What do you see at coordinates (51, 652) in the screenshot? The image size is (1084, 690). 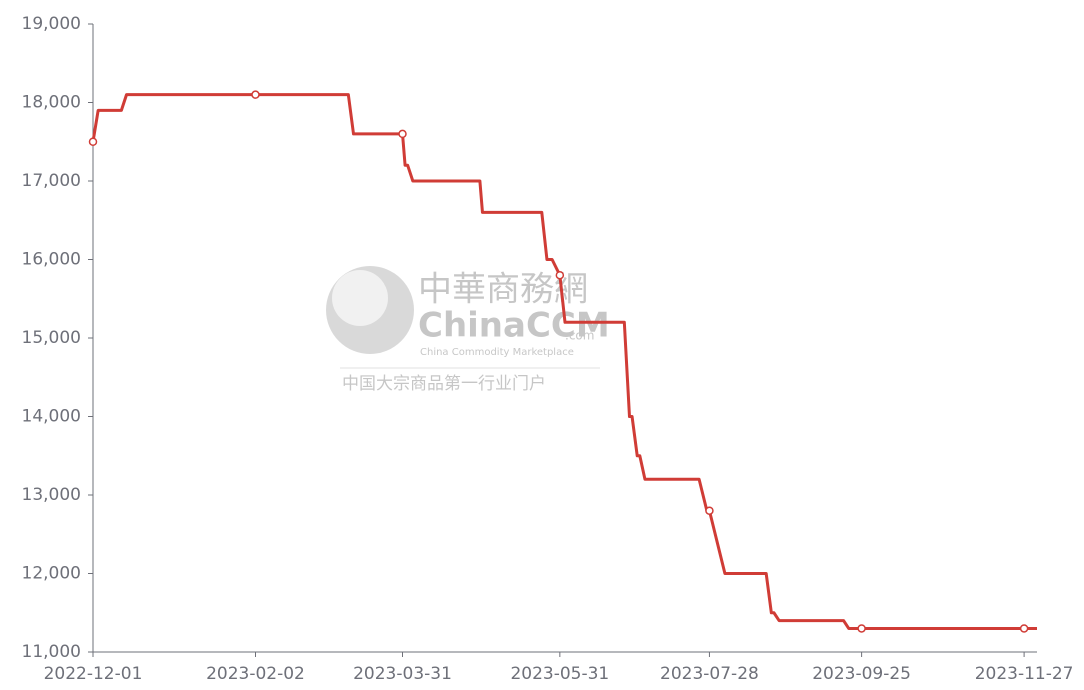 I see `y-tick-label: 11,000` at bounding box center [51, 652].